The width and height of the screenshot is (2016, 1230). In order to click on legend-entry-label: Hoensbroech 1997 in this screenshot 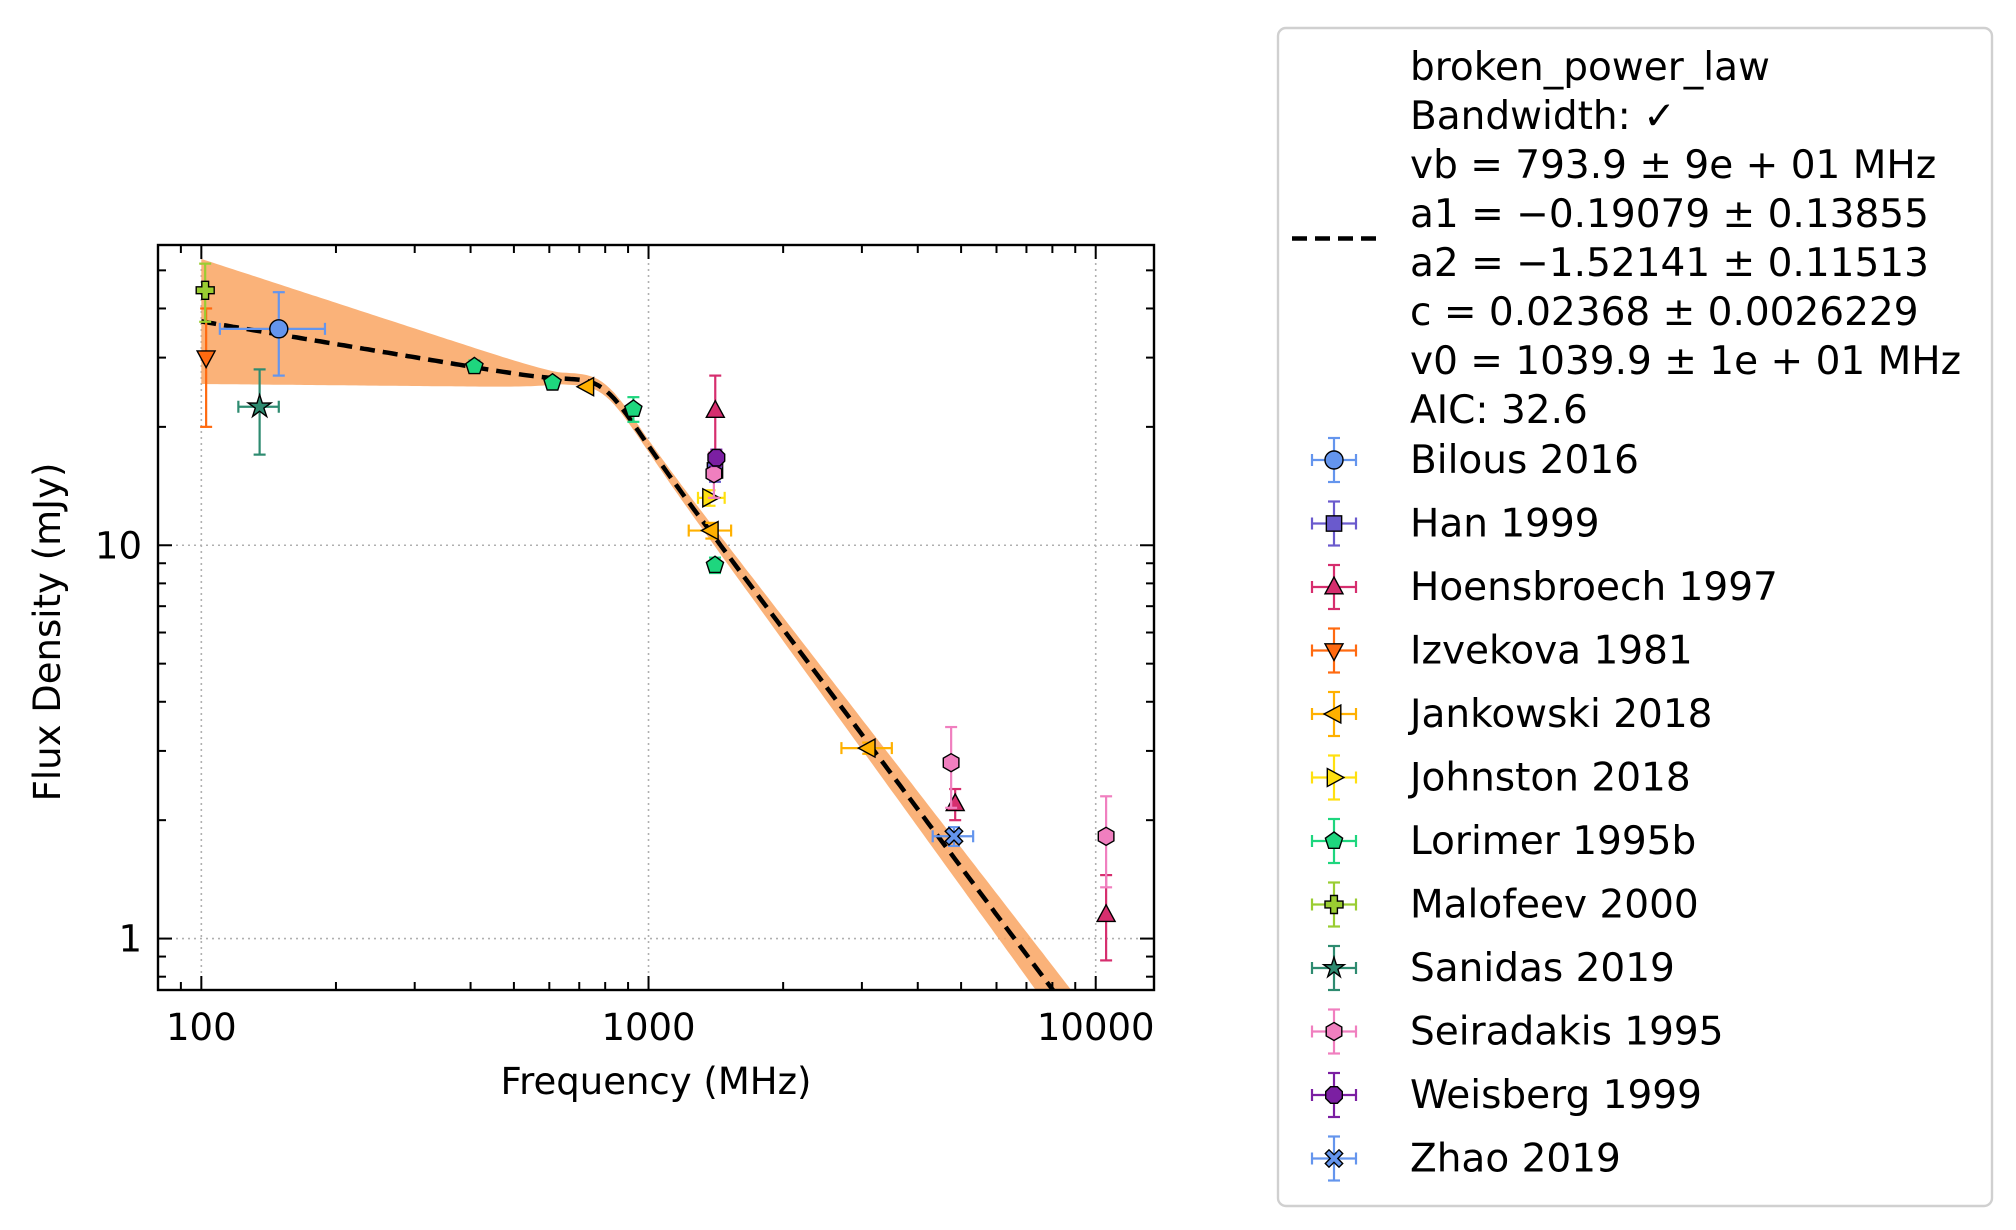, I will do `click(1594, 587)`.